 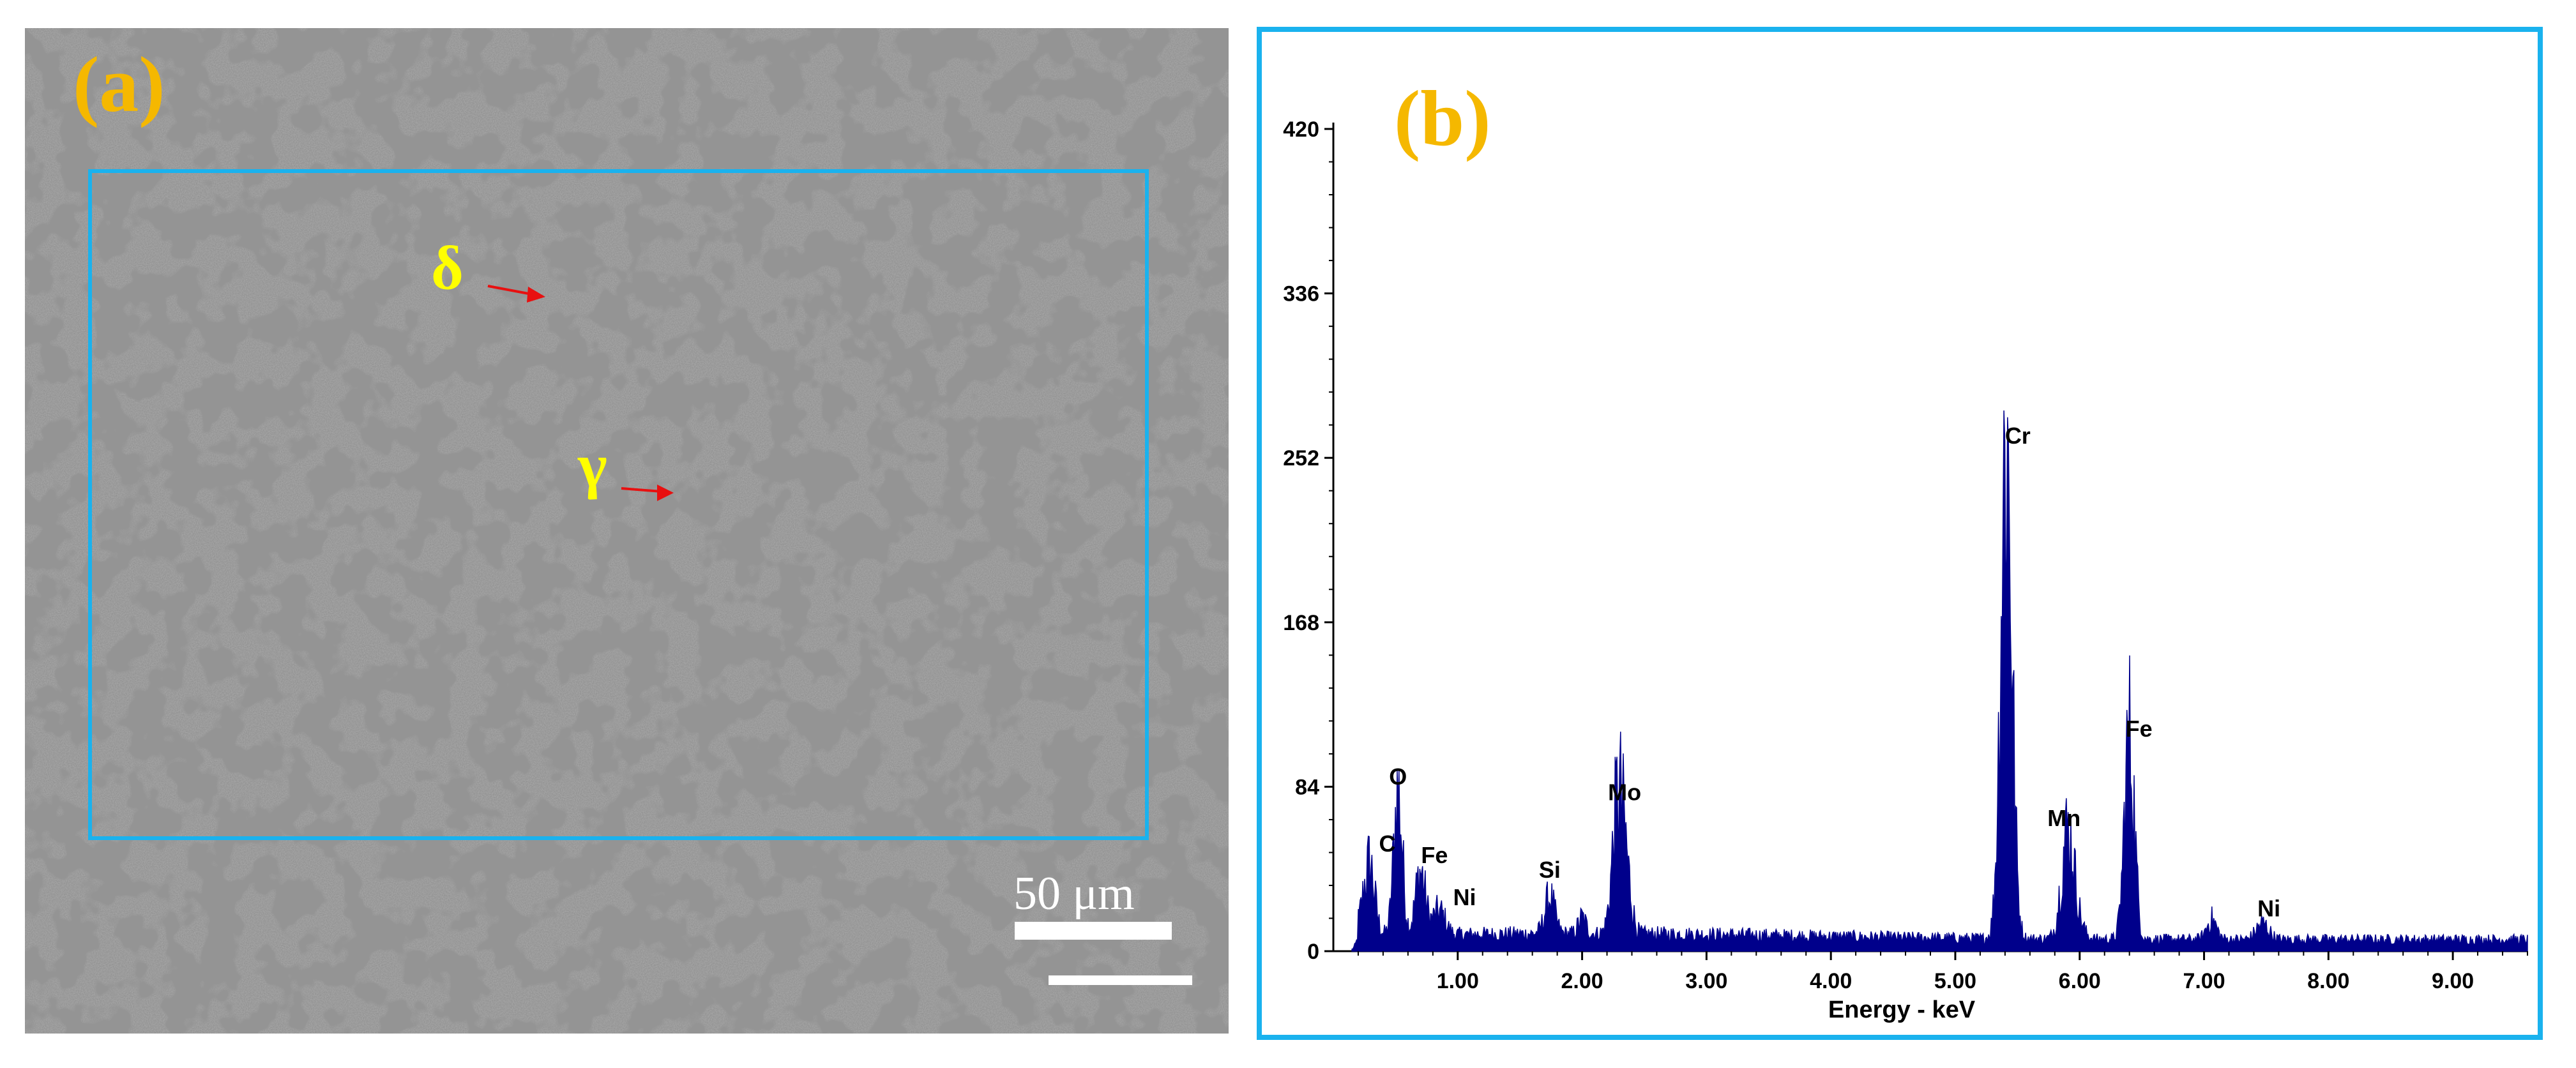 What do you see at coordinates (1313, 952) in the screenshot?
I see `y-tick-label: 0` at bounding box center [1313, 952].